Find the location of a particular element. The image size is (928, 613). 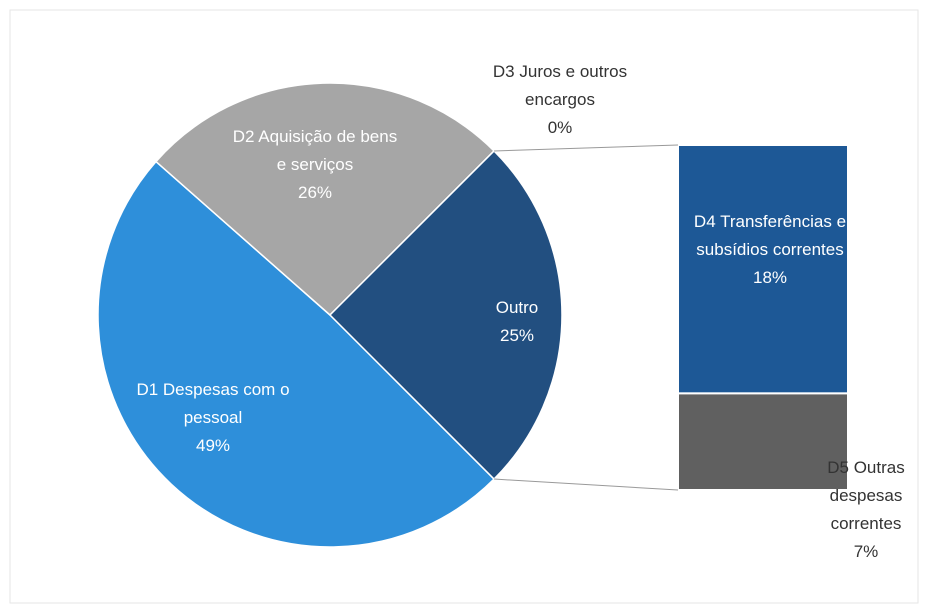

label-text: D4 Transferências e subsídios correntes is located at coordinates (770, 235).